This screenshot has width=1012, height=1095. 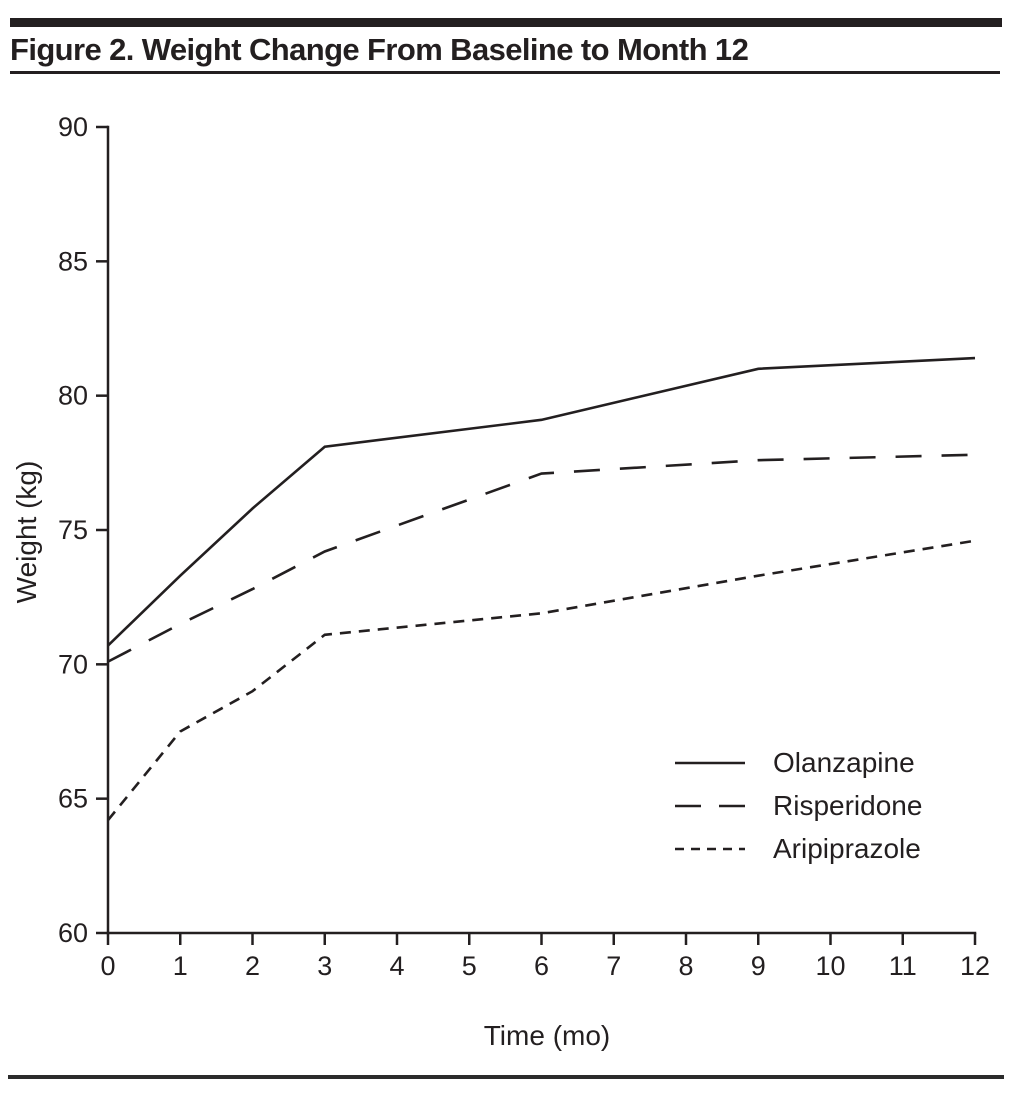 I want to click on y-tick-label: 70, so click(x=73, y=664).